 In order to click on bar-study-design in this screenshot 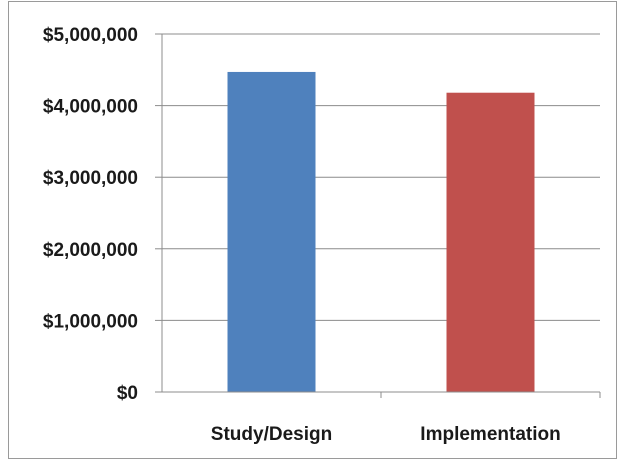, I will do `click(271, 231)`.